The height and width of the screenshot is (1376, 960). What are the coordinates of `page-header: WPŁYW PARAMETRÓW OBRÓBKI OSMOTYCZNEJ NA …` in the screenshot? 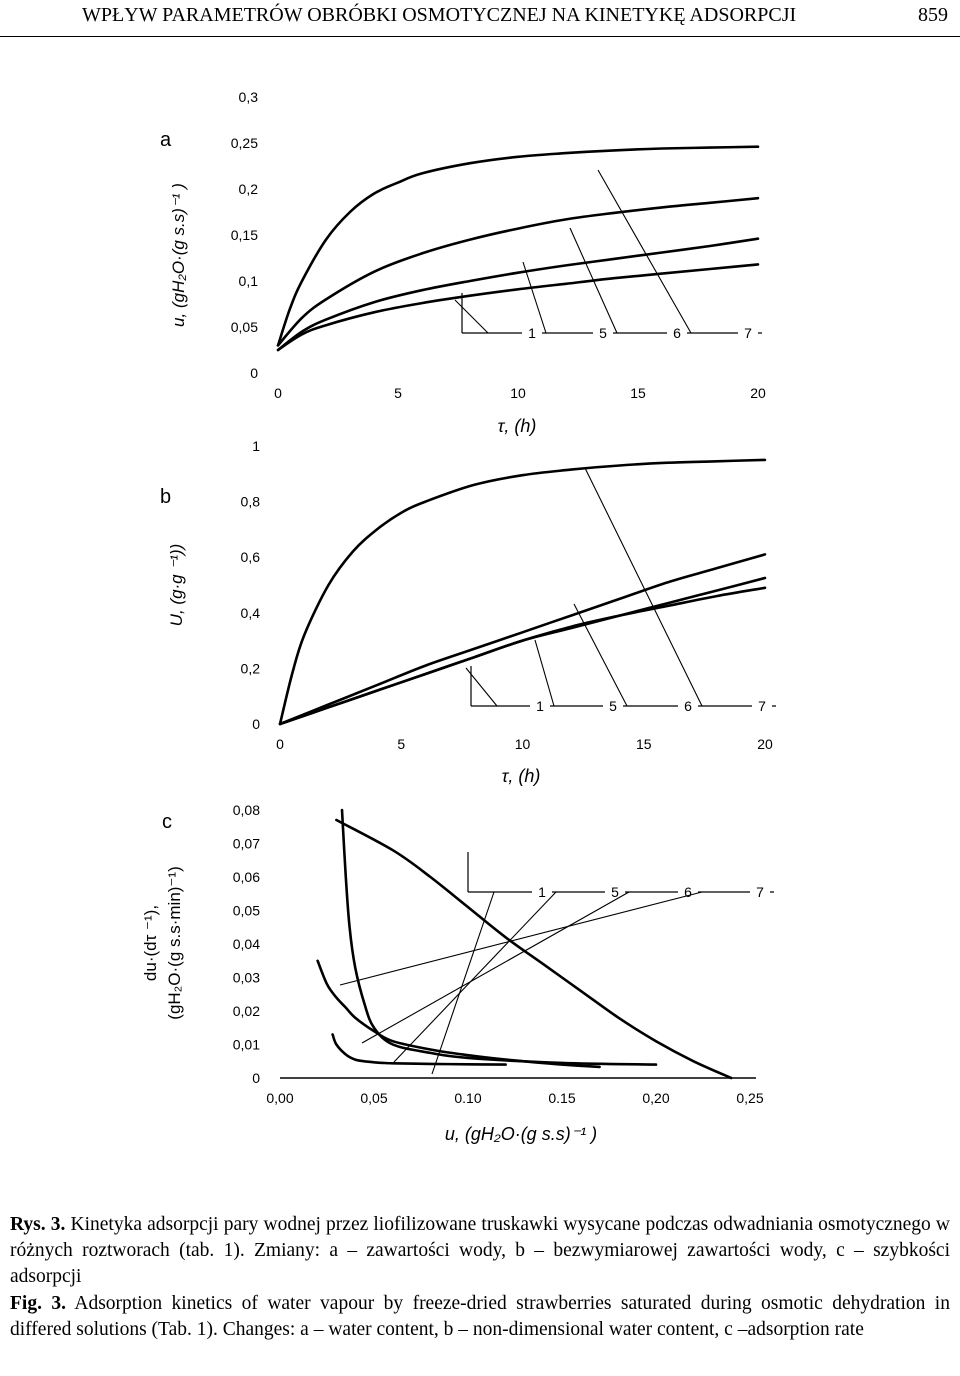 It's located at (480, 20).